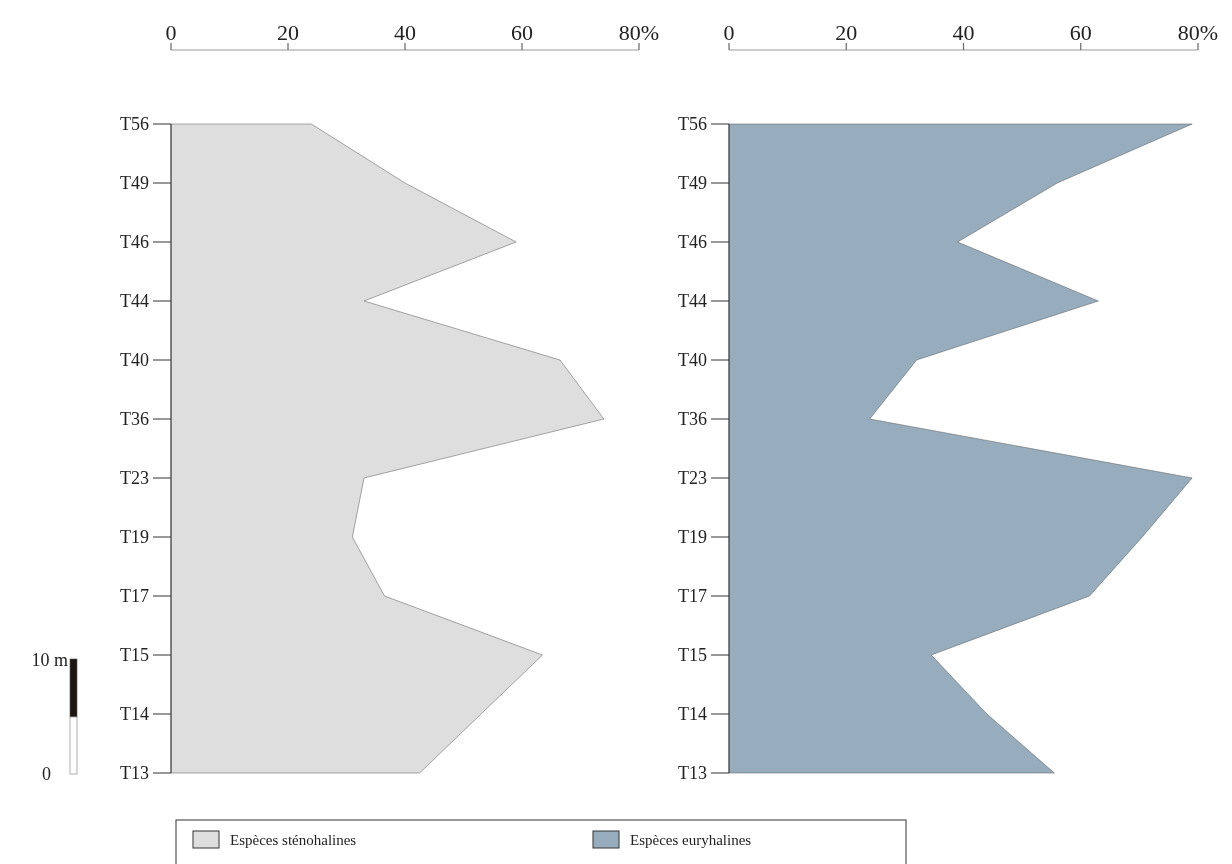  I want to click on text: 10 m, so click(49, 660).